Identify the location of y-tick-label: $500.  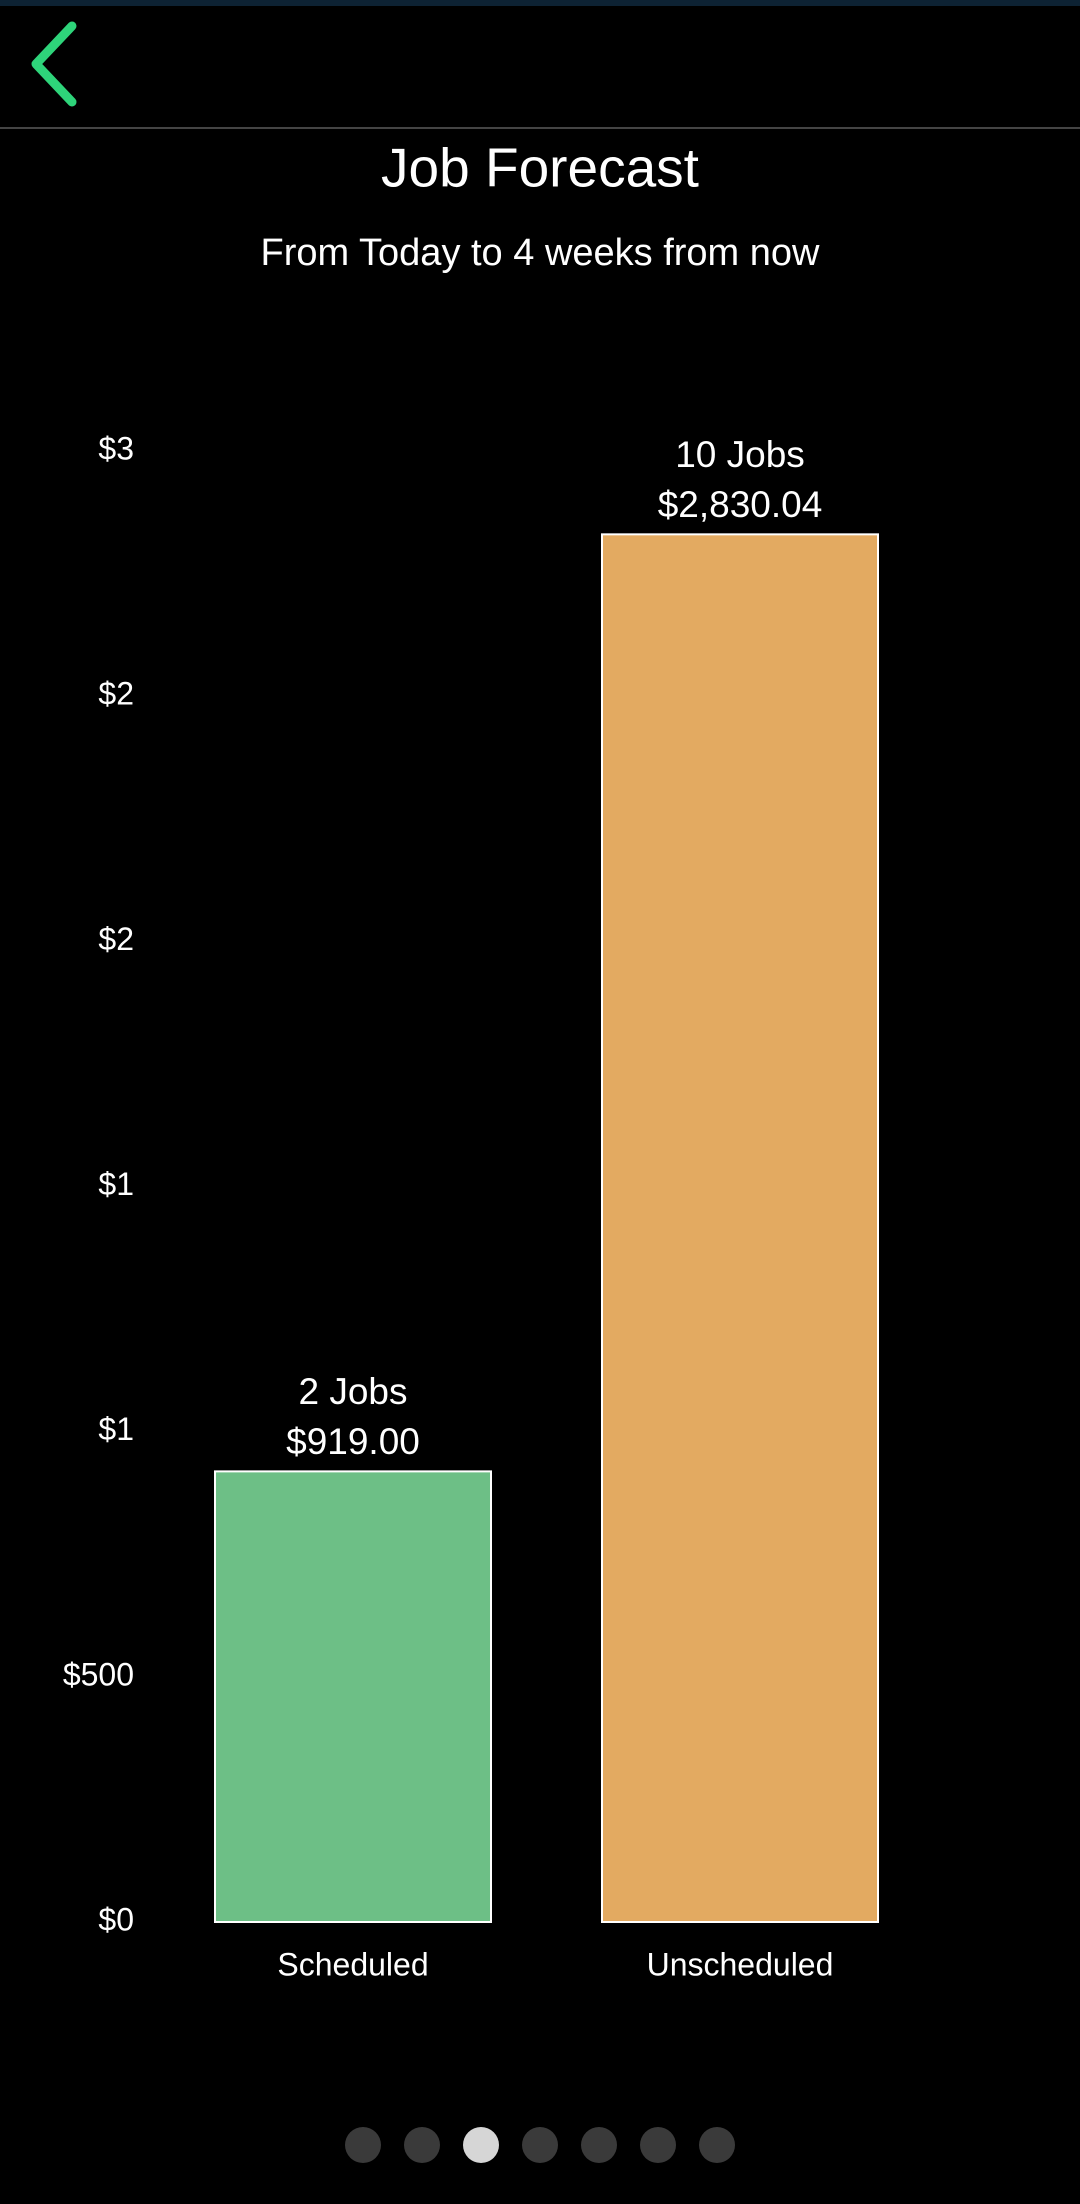
(98, 1674).